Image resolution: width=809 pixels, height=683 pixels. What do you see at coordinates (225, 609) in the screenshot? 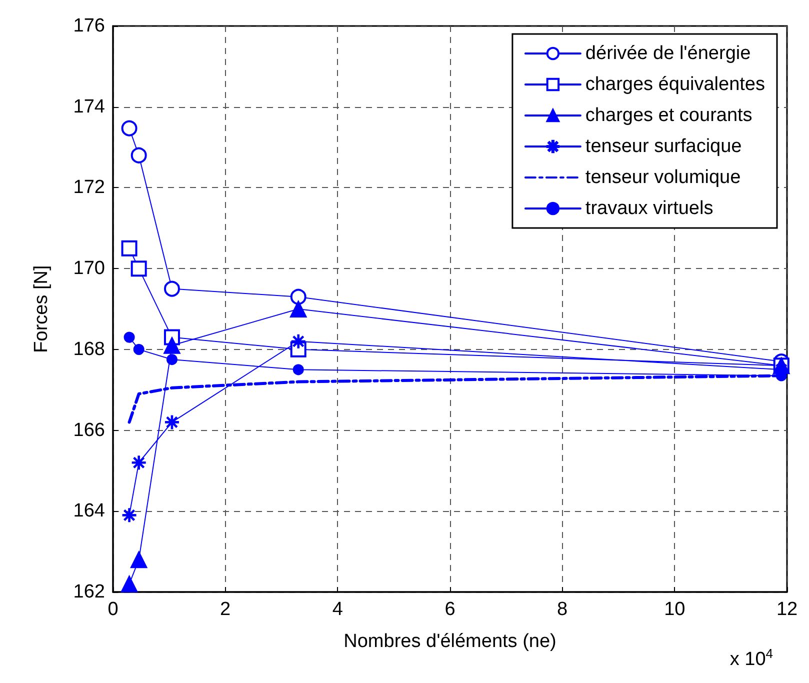
I see `x-tick-label: 2` at bounding box center [225, 609].